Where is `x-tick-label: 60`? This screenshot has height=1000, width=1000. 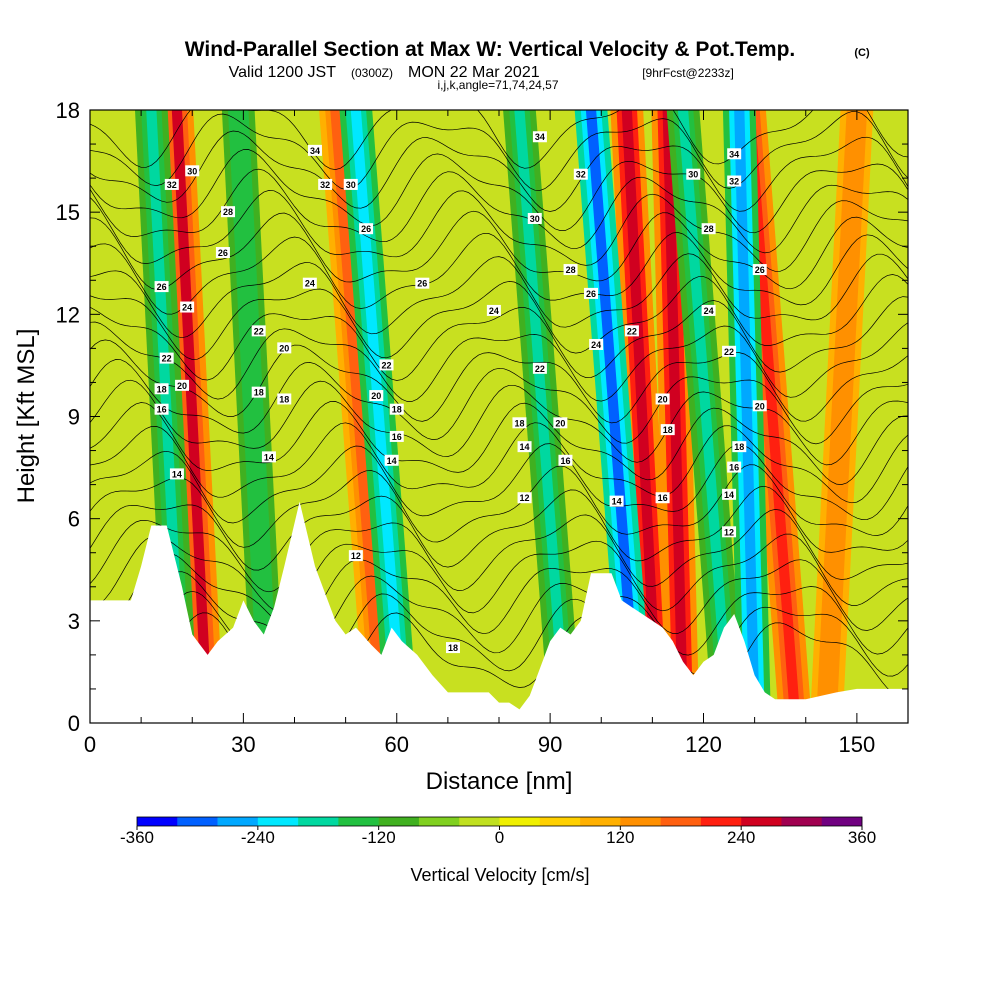 x-tick-label: 60 is located at coordinates (397, 744).